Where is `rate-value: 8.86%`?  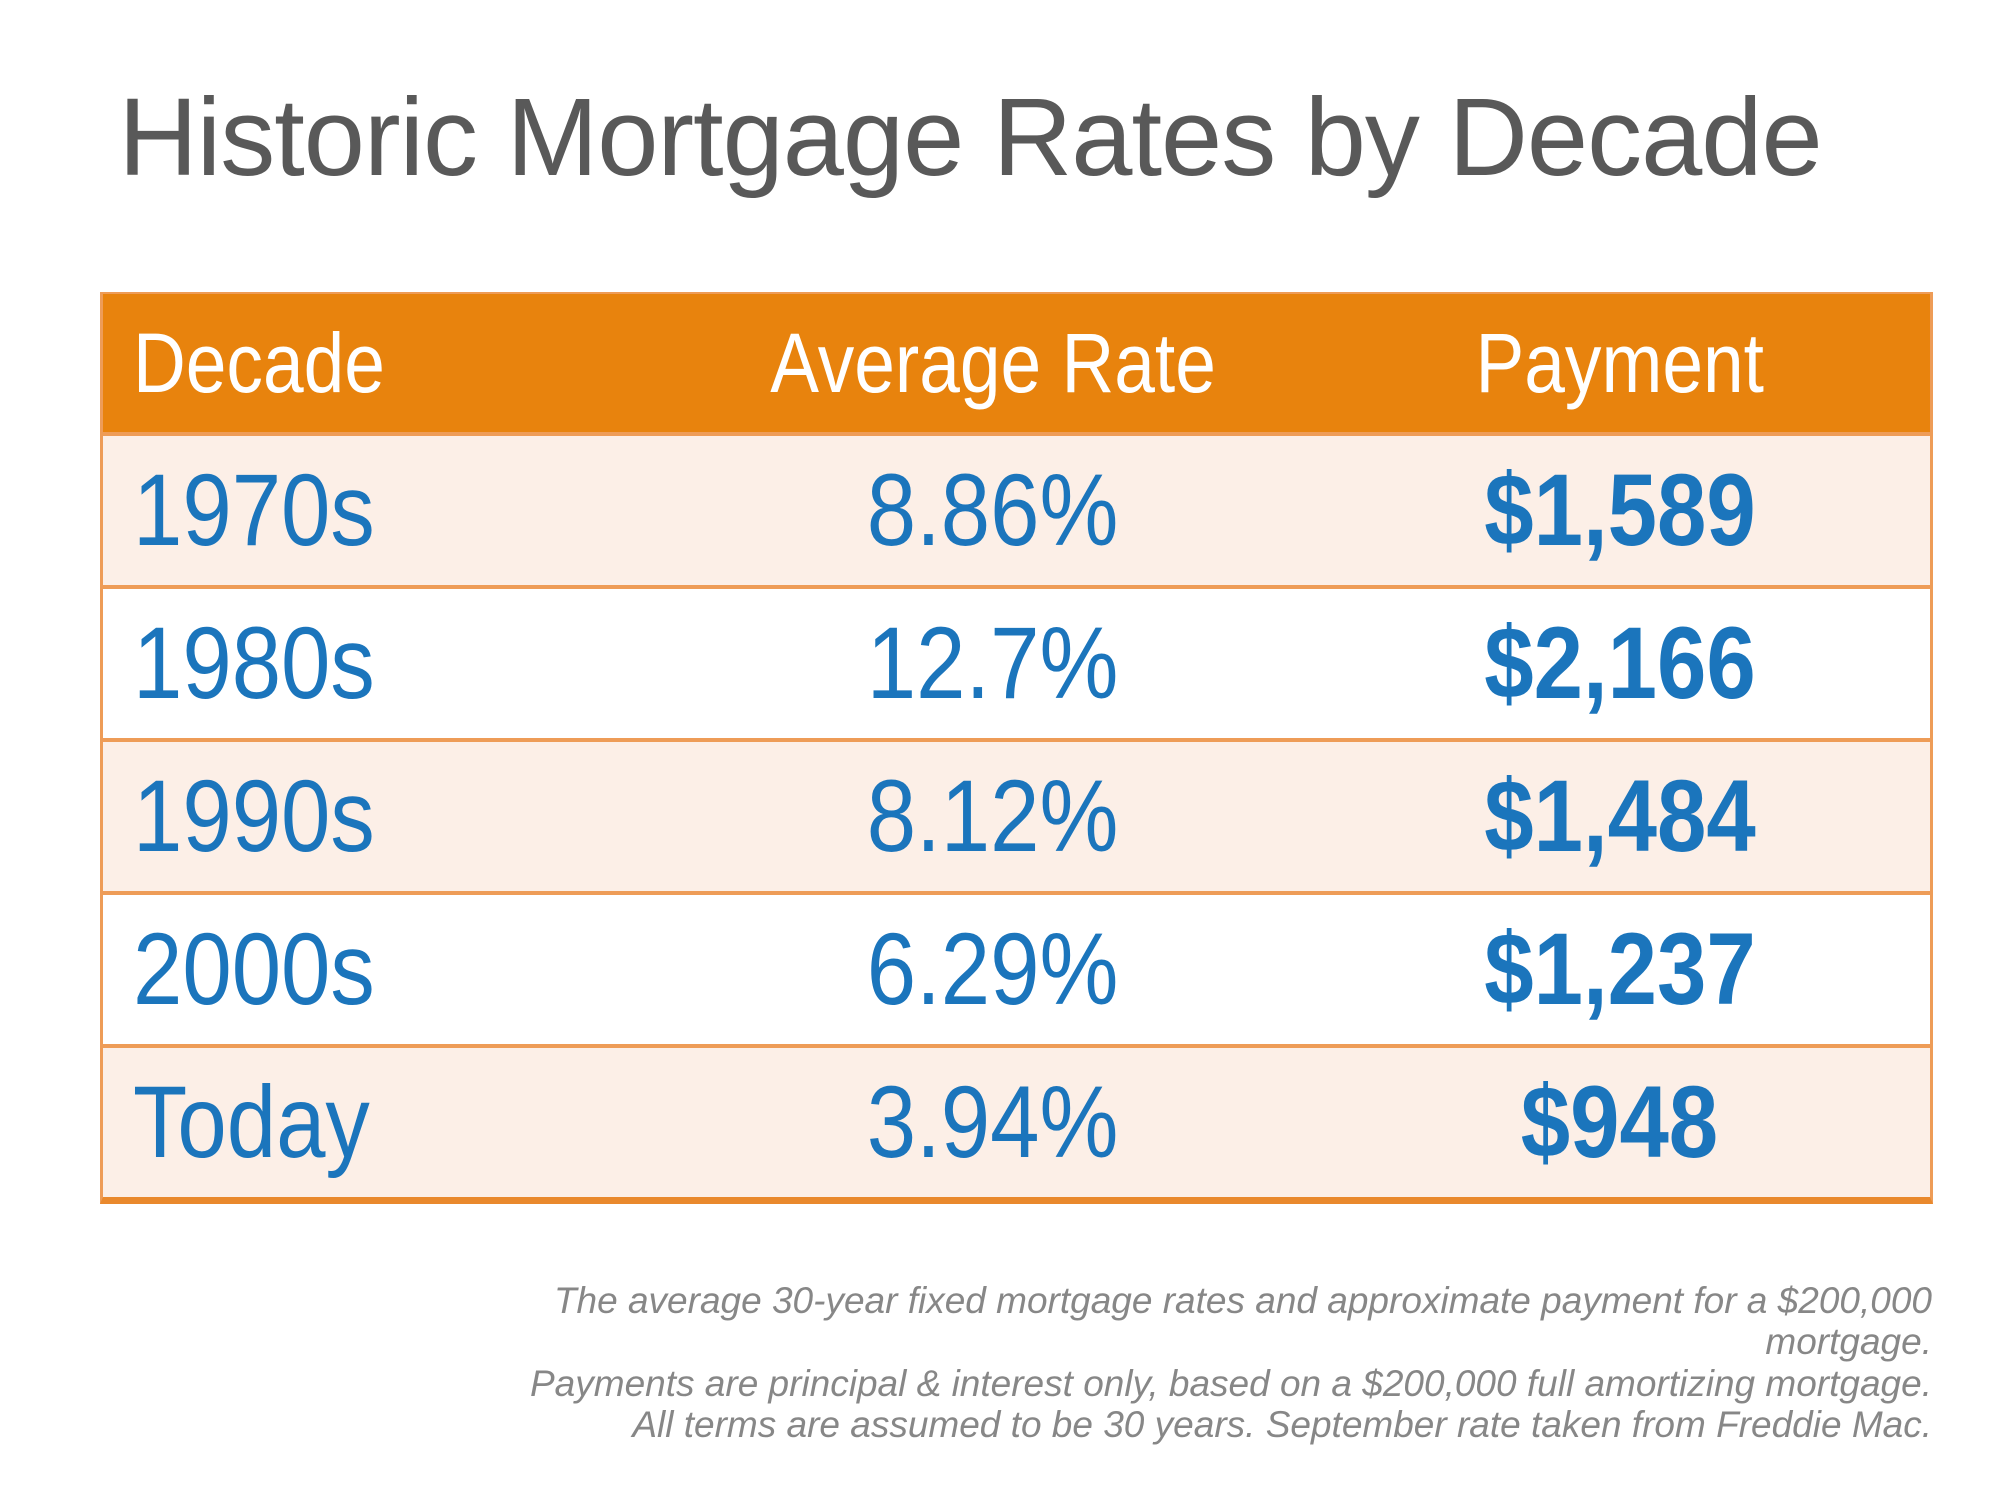
rate-value: 8.86% is located at coordinates (993, 510).